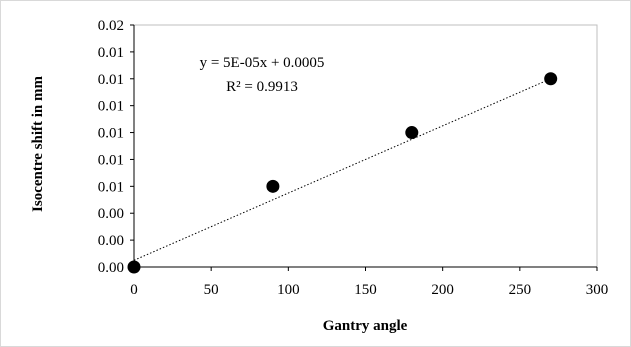  Describe the element at coordinates (262, 87) in the screenshot. I see `trendline-r-squared: R² = 0.9913` at that location.